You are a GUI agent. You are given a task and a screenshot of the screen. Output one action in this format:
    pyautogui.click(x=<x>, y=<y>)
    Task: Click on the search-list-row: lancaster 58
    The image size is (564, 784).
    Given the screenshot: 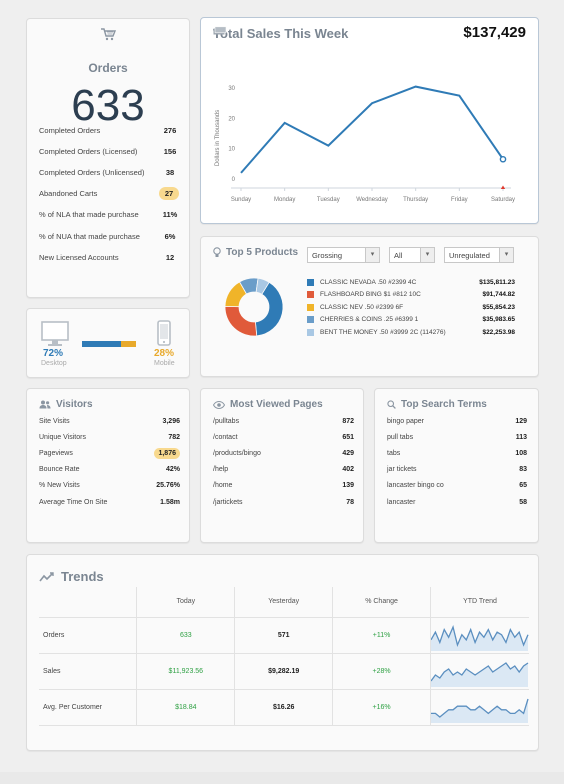 What is the action you would take?
    pyautogui.click(x=457, y=502)
    